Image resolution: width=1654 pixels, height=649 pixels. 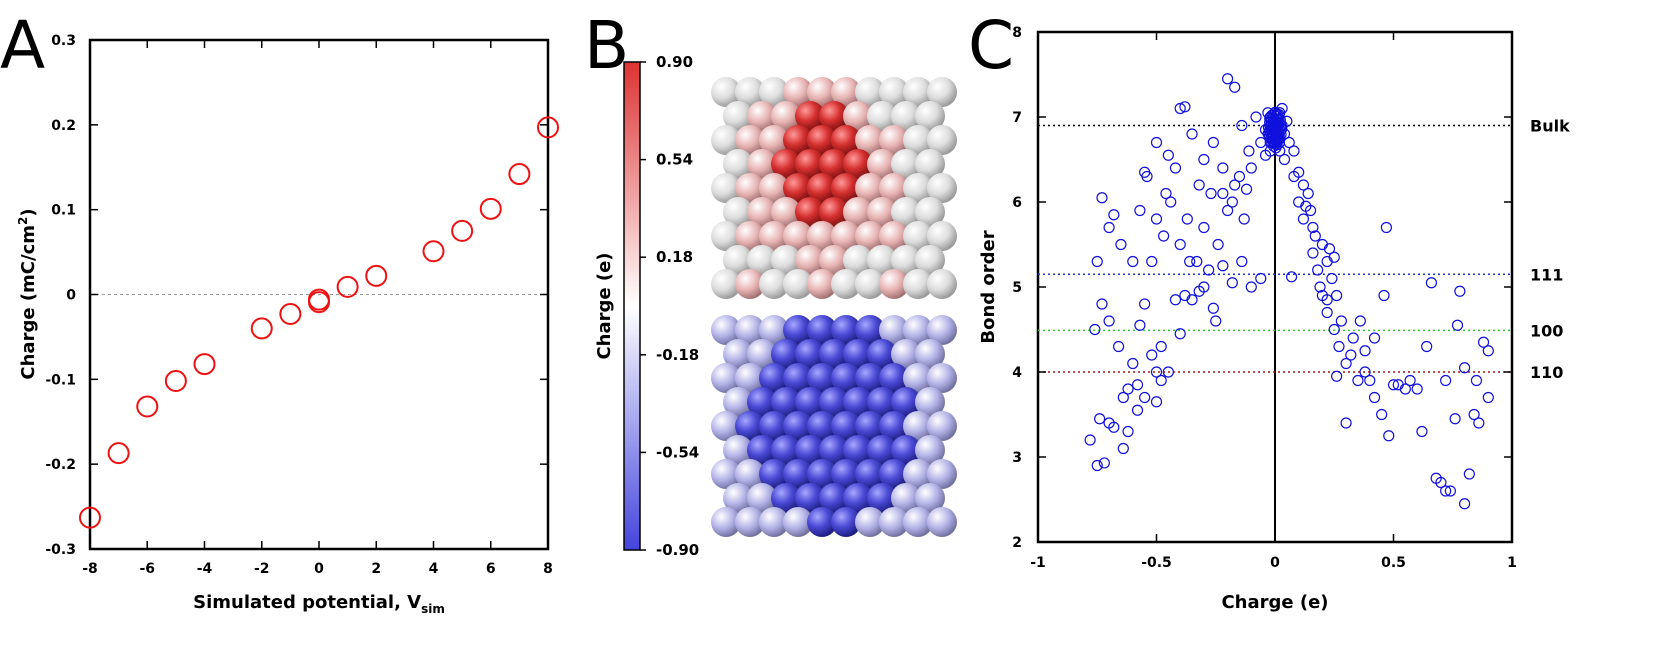 What do you see at coordinates (262, 569) in the screenshot?
I see `panel-a-x-tick-label: -2` at bounding box center [262, 569].